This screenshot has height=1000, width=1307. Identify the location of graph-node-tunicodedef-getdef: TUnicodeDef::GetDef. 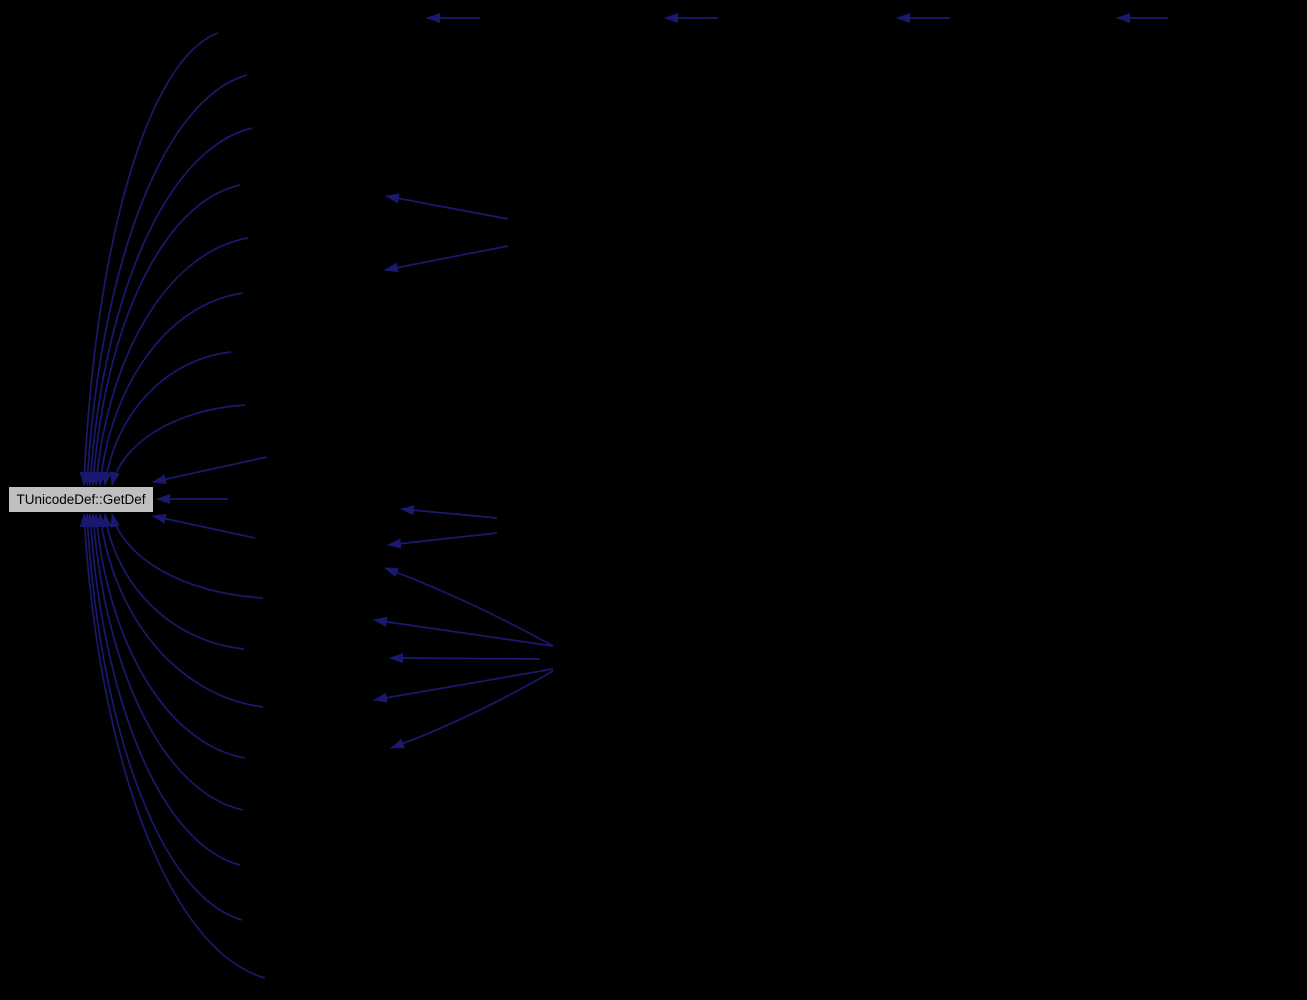
(81, 499).